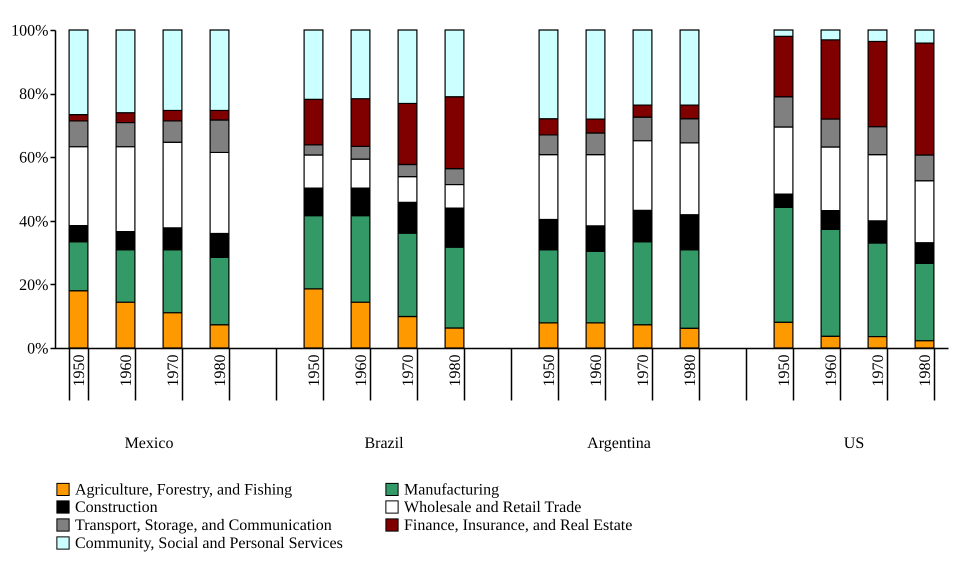 This screenshot has height=582, width=960. What do you see at coordinates (493, 507) in the screenshot?
I see `legend-label: Wholesale and Retail Trade` at bounding box center [493, 507].